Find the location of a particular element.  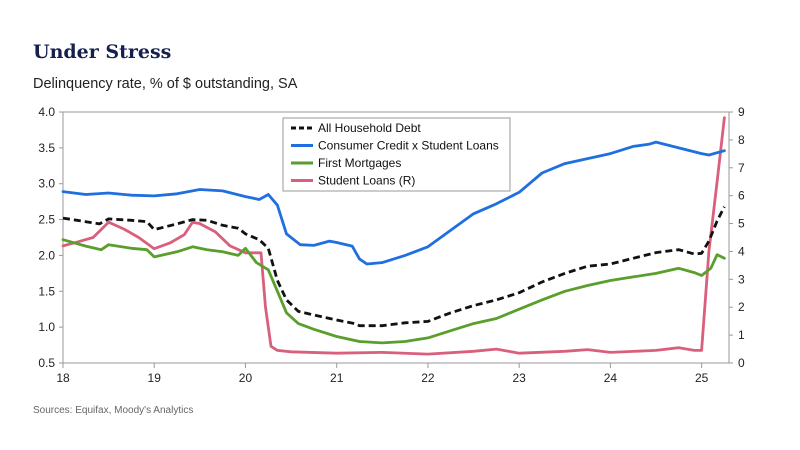

legend-label: Student Loans (R) is located at coordinates (366, 181).